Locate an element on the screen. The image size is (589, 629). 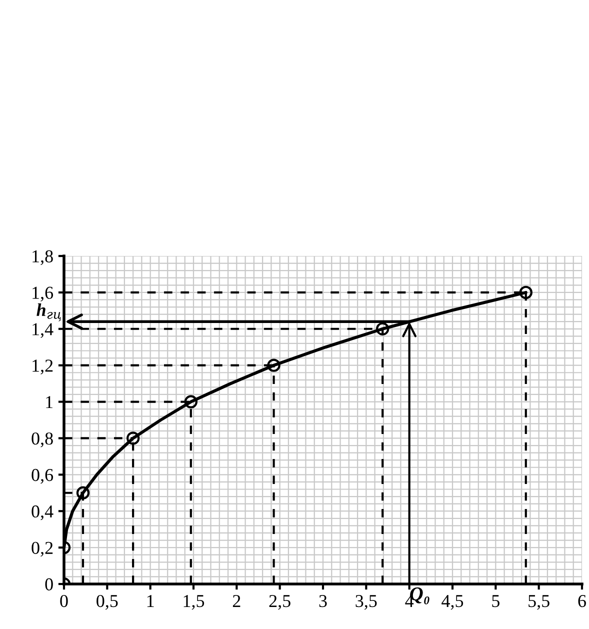
annotation: h$_{гц}$ is located at coordinates (48, 312).